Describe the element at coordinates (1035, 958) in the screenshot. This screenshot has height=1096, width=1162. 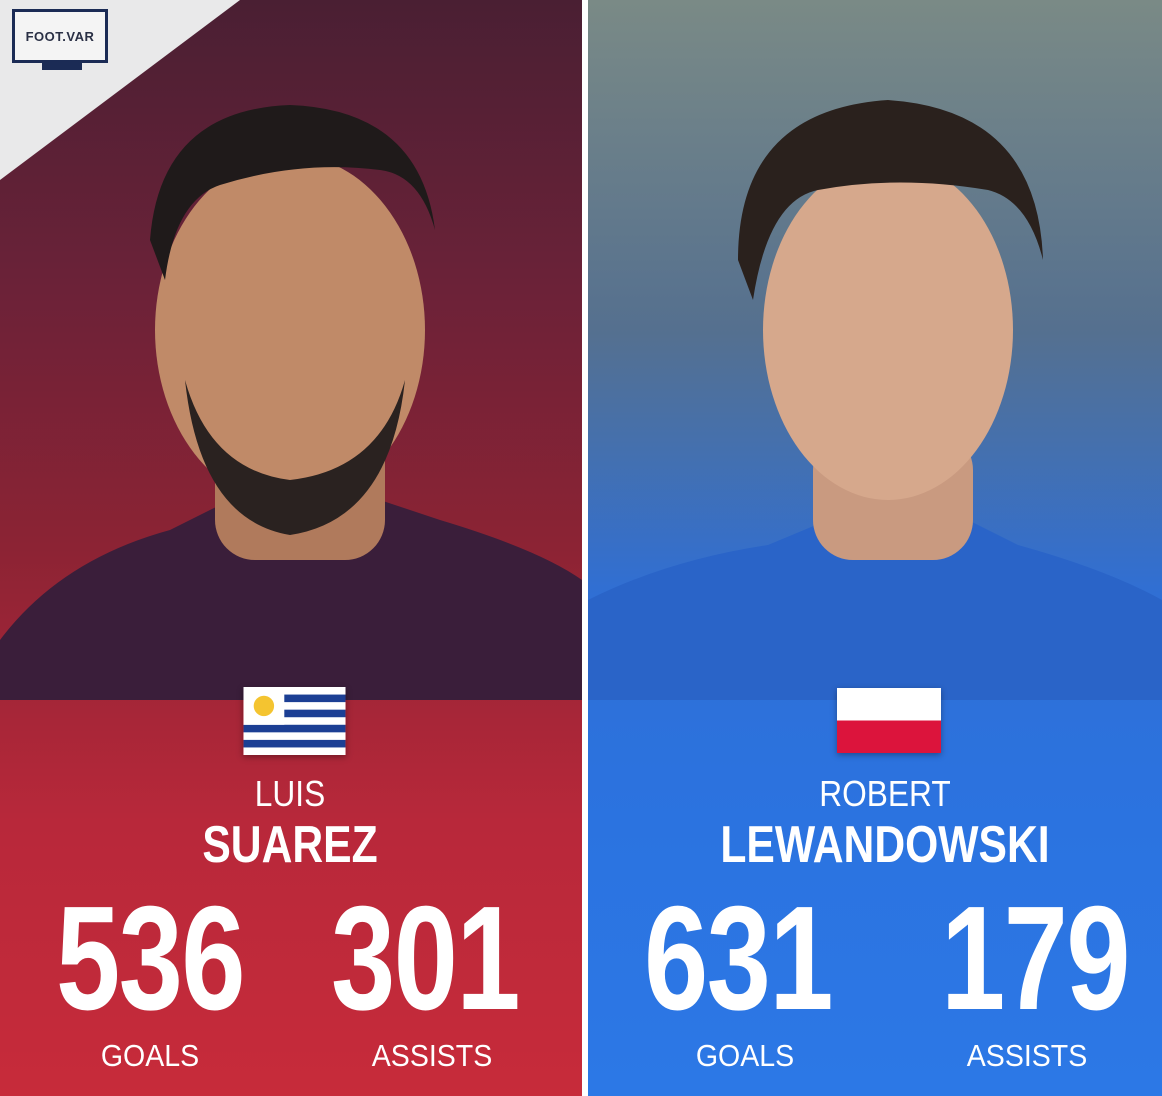
I see `assists-value: 179` at that location.